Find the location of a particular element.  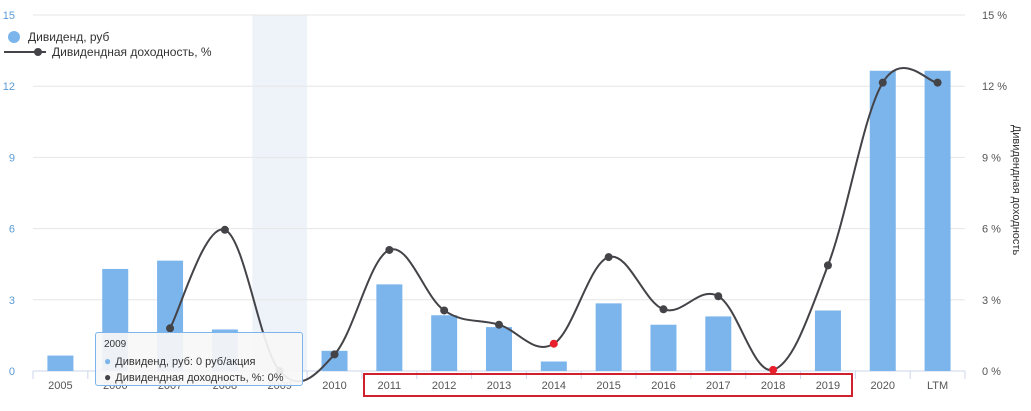

bar-2017 is located at coordinates (718, 343).